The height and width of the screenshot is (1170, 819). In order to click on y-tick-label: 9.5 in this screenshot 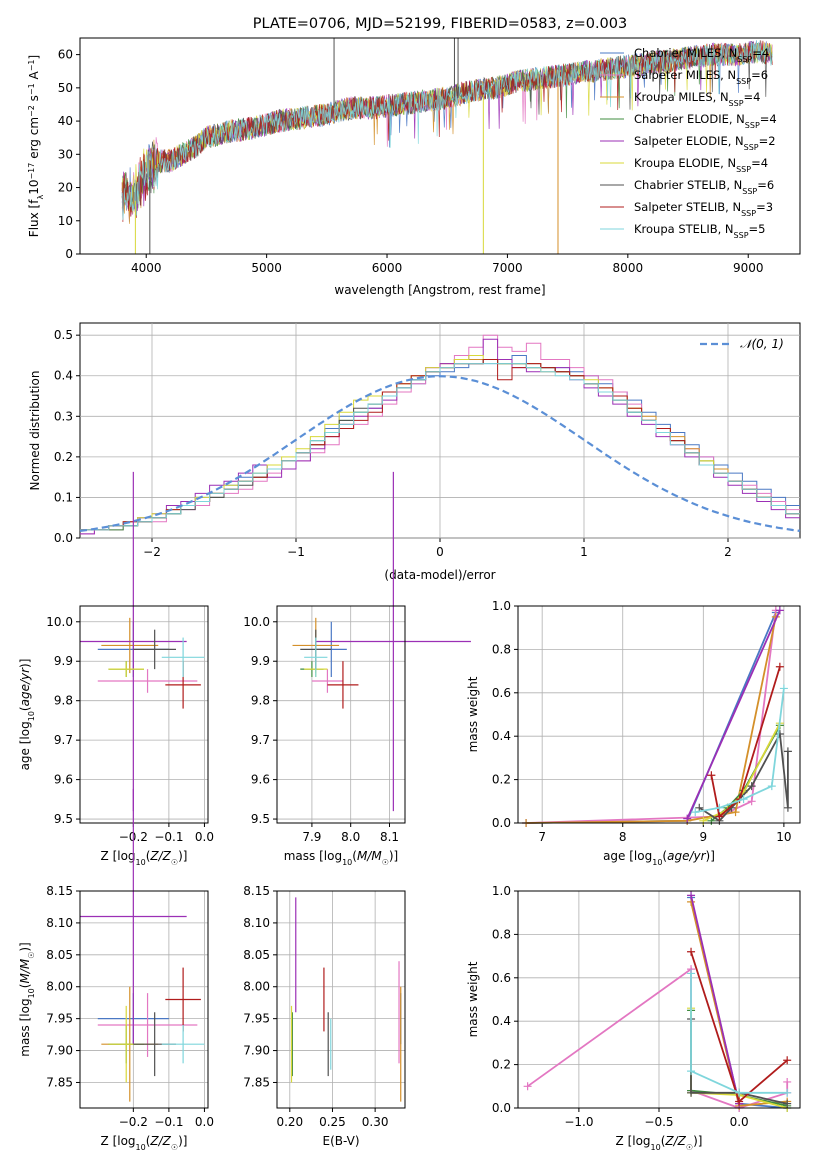, I will do `click(260, 819)`.